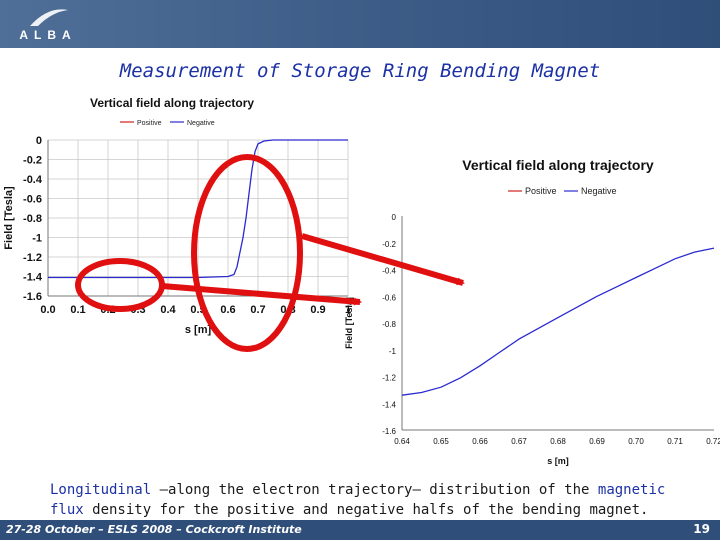  Describe the element at coordinates (317, 310) in the screenshot. I see `x-tick-label: 0.9` at that location.